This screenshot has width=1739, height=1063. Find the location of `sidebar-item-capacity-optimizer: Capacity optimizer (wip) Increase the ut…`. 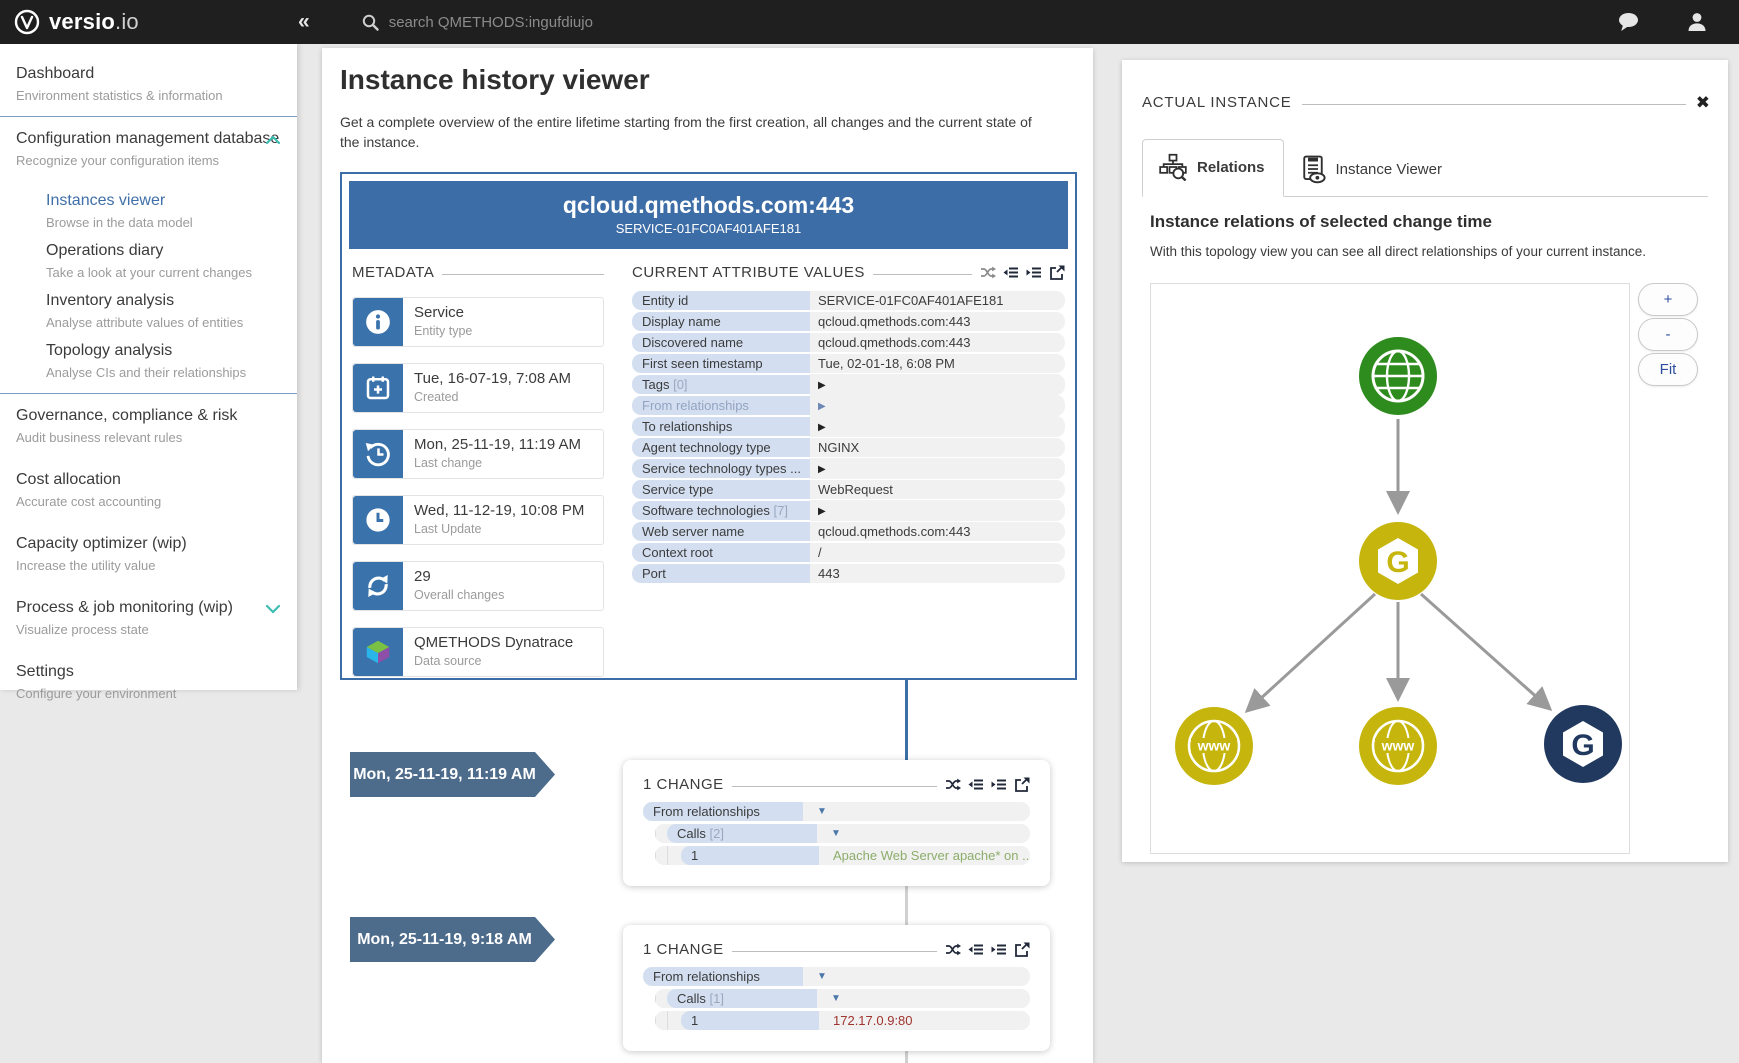

sidebar-item-capacity-optimizer: Capacity optimizer (wip) Increase the ut… is located at coordinates (101, 554).